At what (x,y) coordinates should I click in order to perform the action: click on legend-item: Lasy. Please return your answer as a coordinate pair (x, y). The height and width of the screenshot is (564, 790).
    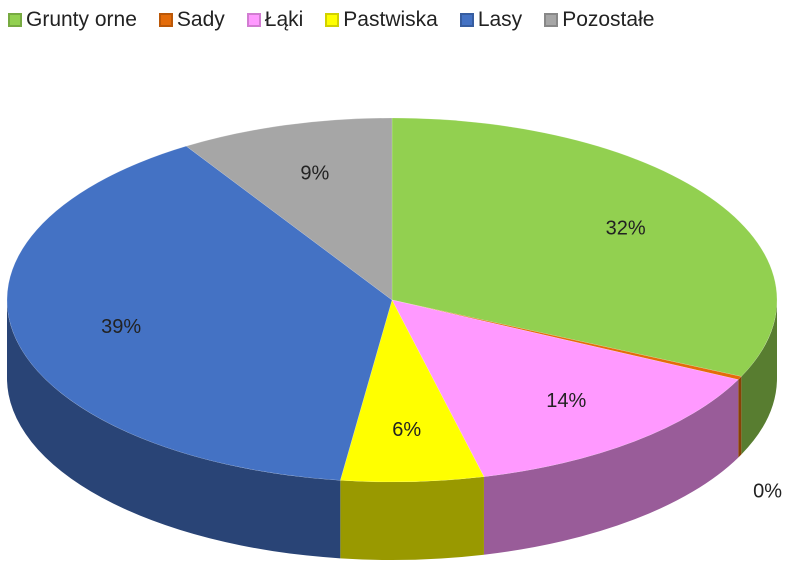
    Looking at the image, I should click on (491, 20).